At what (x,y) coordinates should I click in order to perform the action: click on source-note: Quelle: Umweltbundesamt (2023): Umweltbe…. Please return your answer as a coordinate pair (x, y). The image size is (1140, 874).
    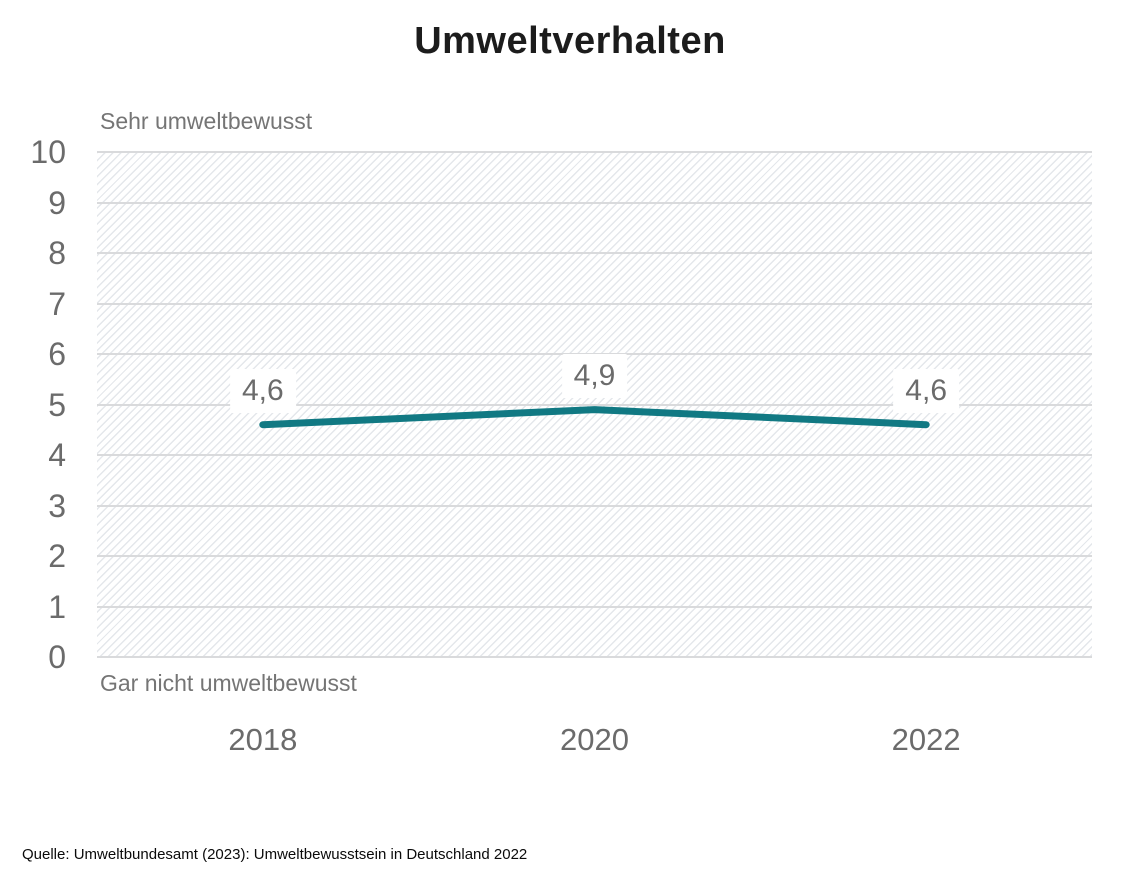
    Looking at the image, I should click on (275, 854).